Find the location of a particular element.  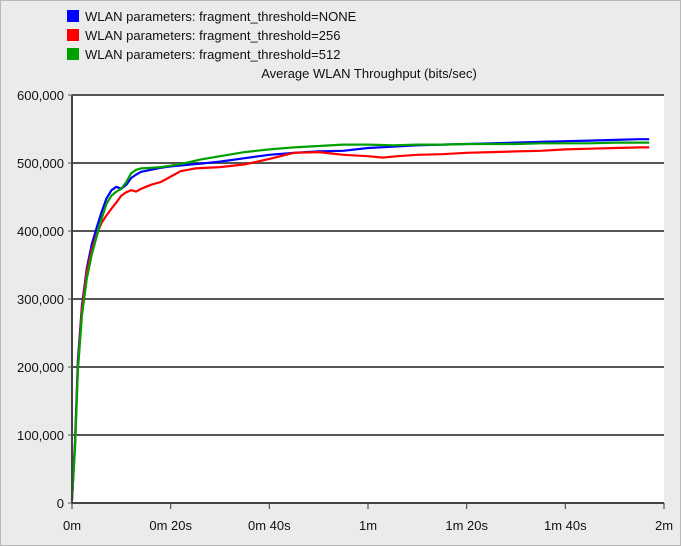

y-tick-label: 600,000 is located at coordinates (40, 95).